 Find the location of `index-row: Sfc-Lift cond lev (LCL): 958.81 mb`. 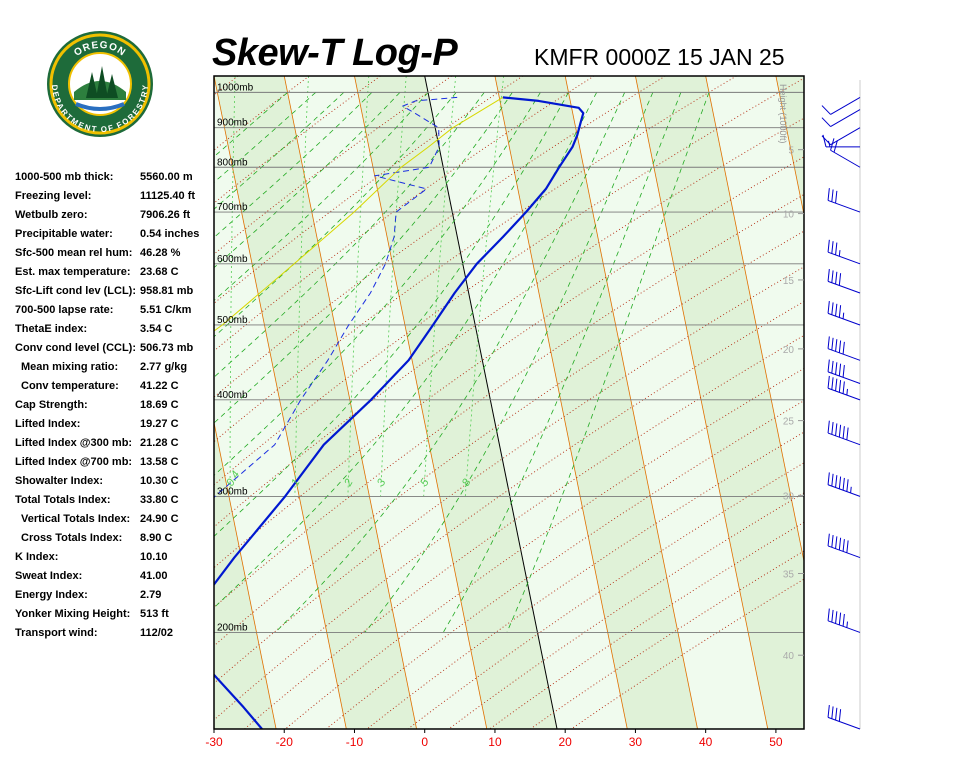

index-row: Sfc-Lift cond lev (LCL): 958.81 mb is located at coordinates (115, 291).